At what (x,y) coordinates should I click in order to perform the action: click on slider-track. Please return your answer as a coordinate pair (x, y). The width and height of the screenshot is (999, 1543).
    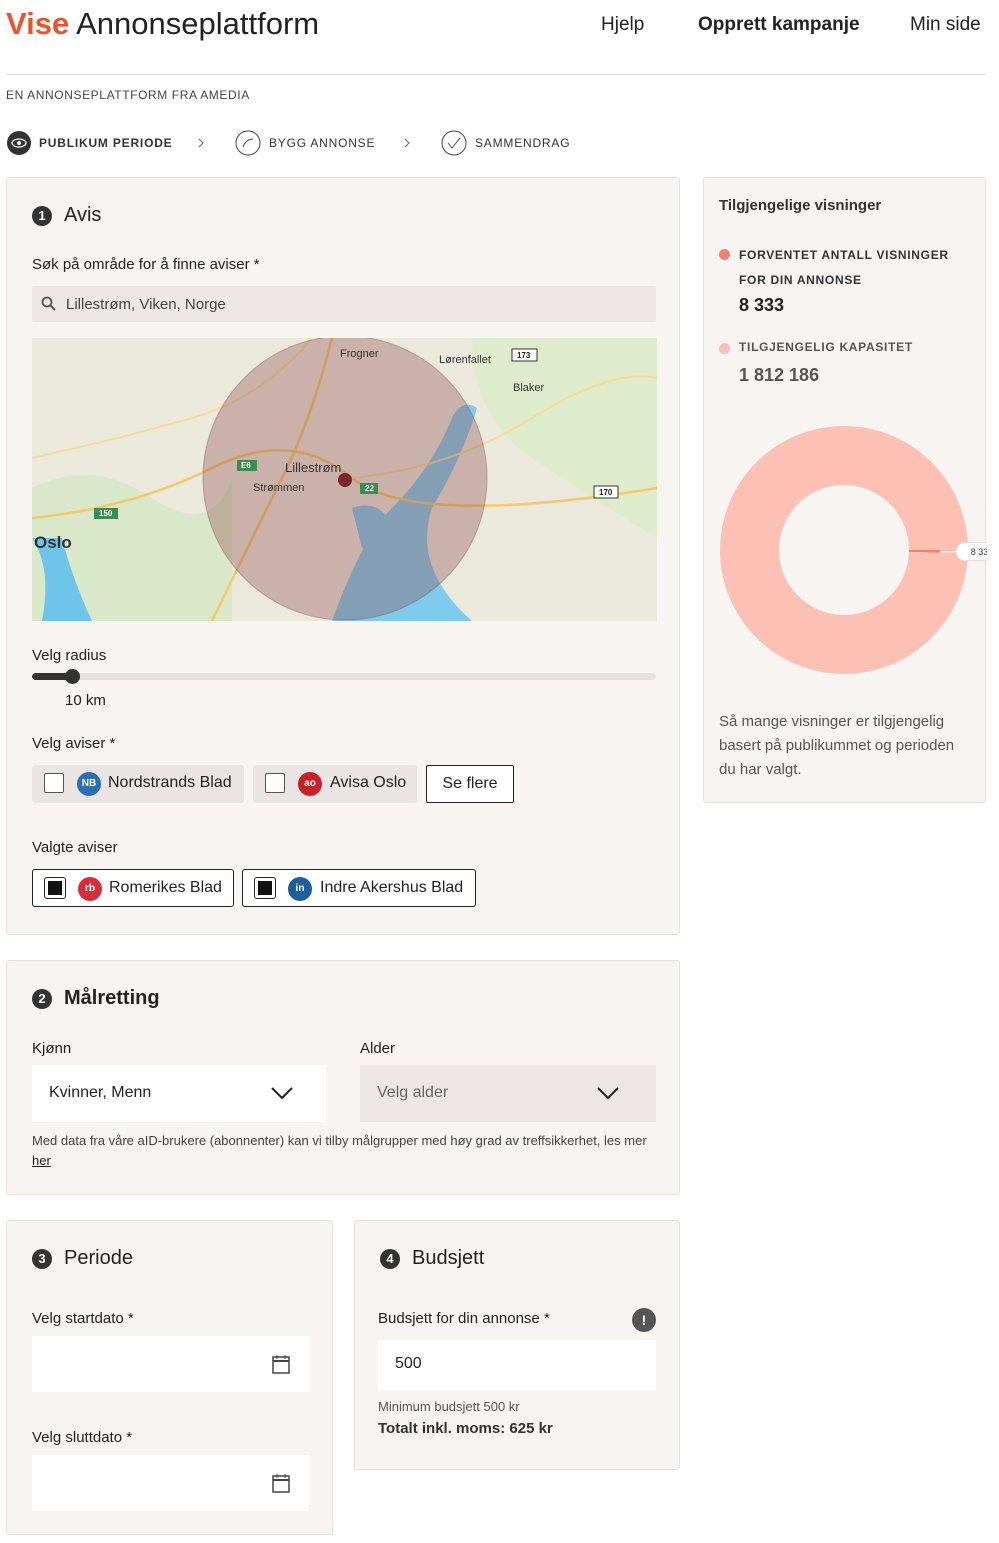
    Looking at the image, I should click on (344, 676).